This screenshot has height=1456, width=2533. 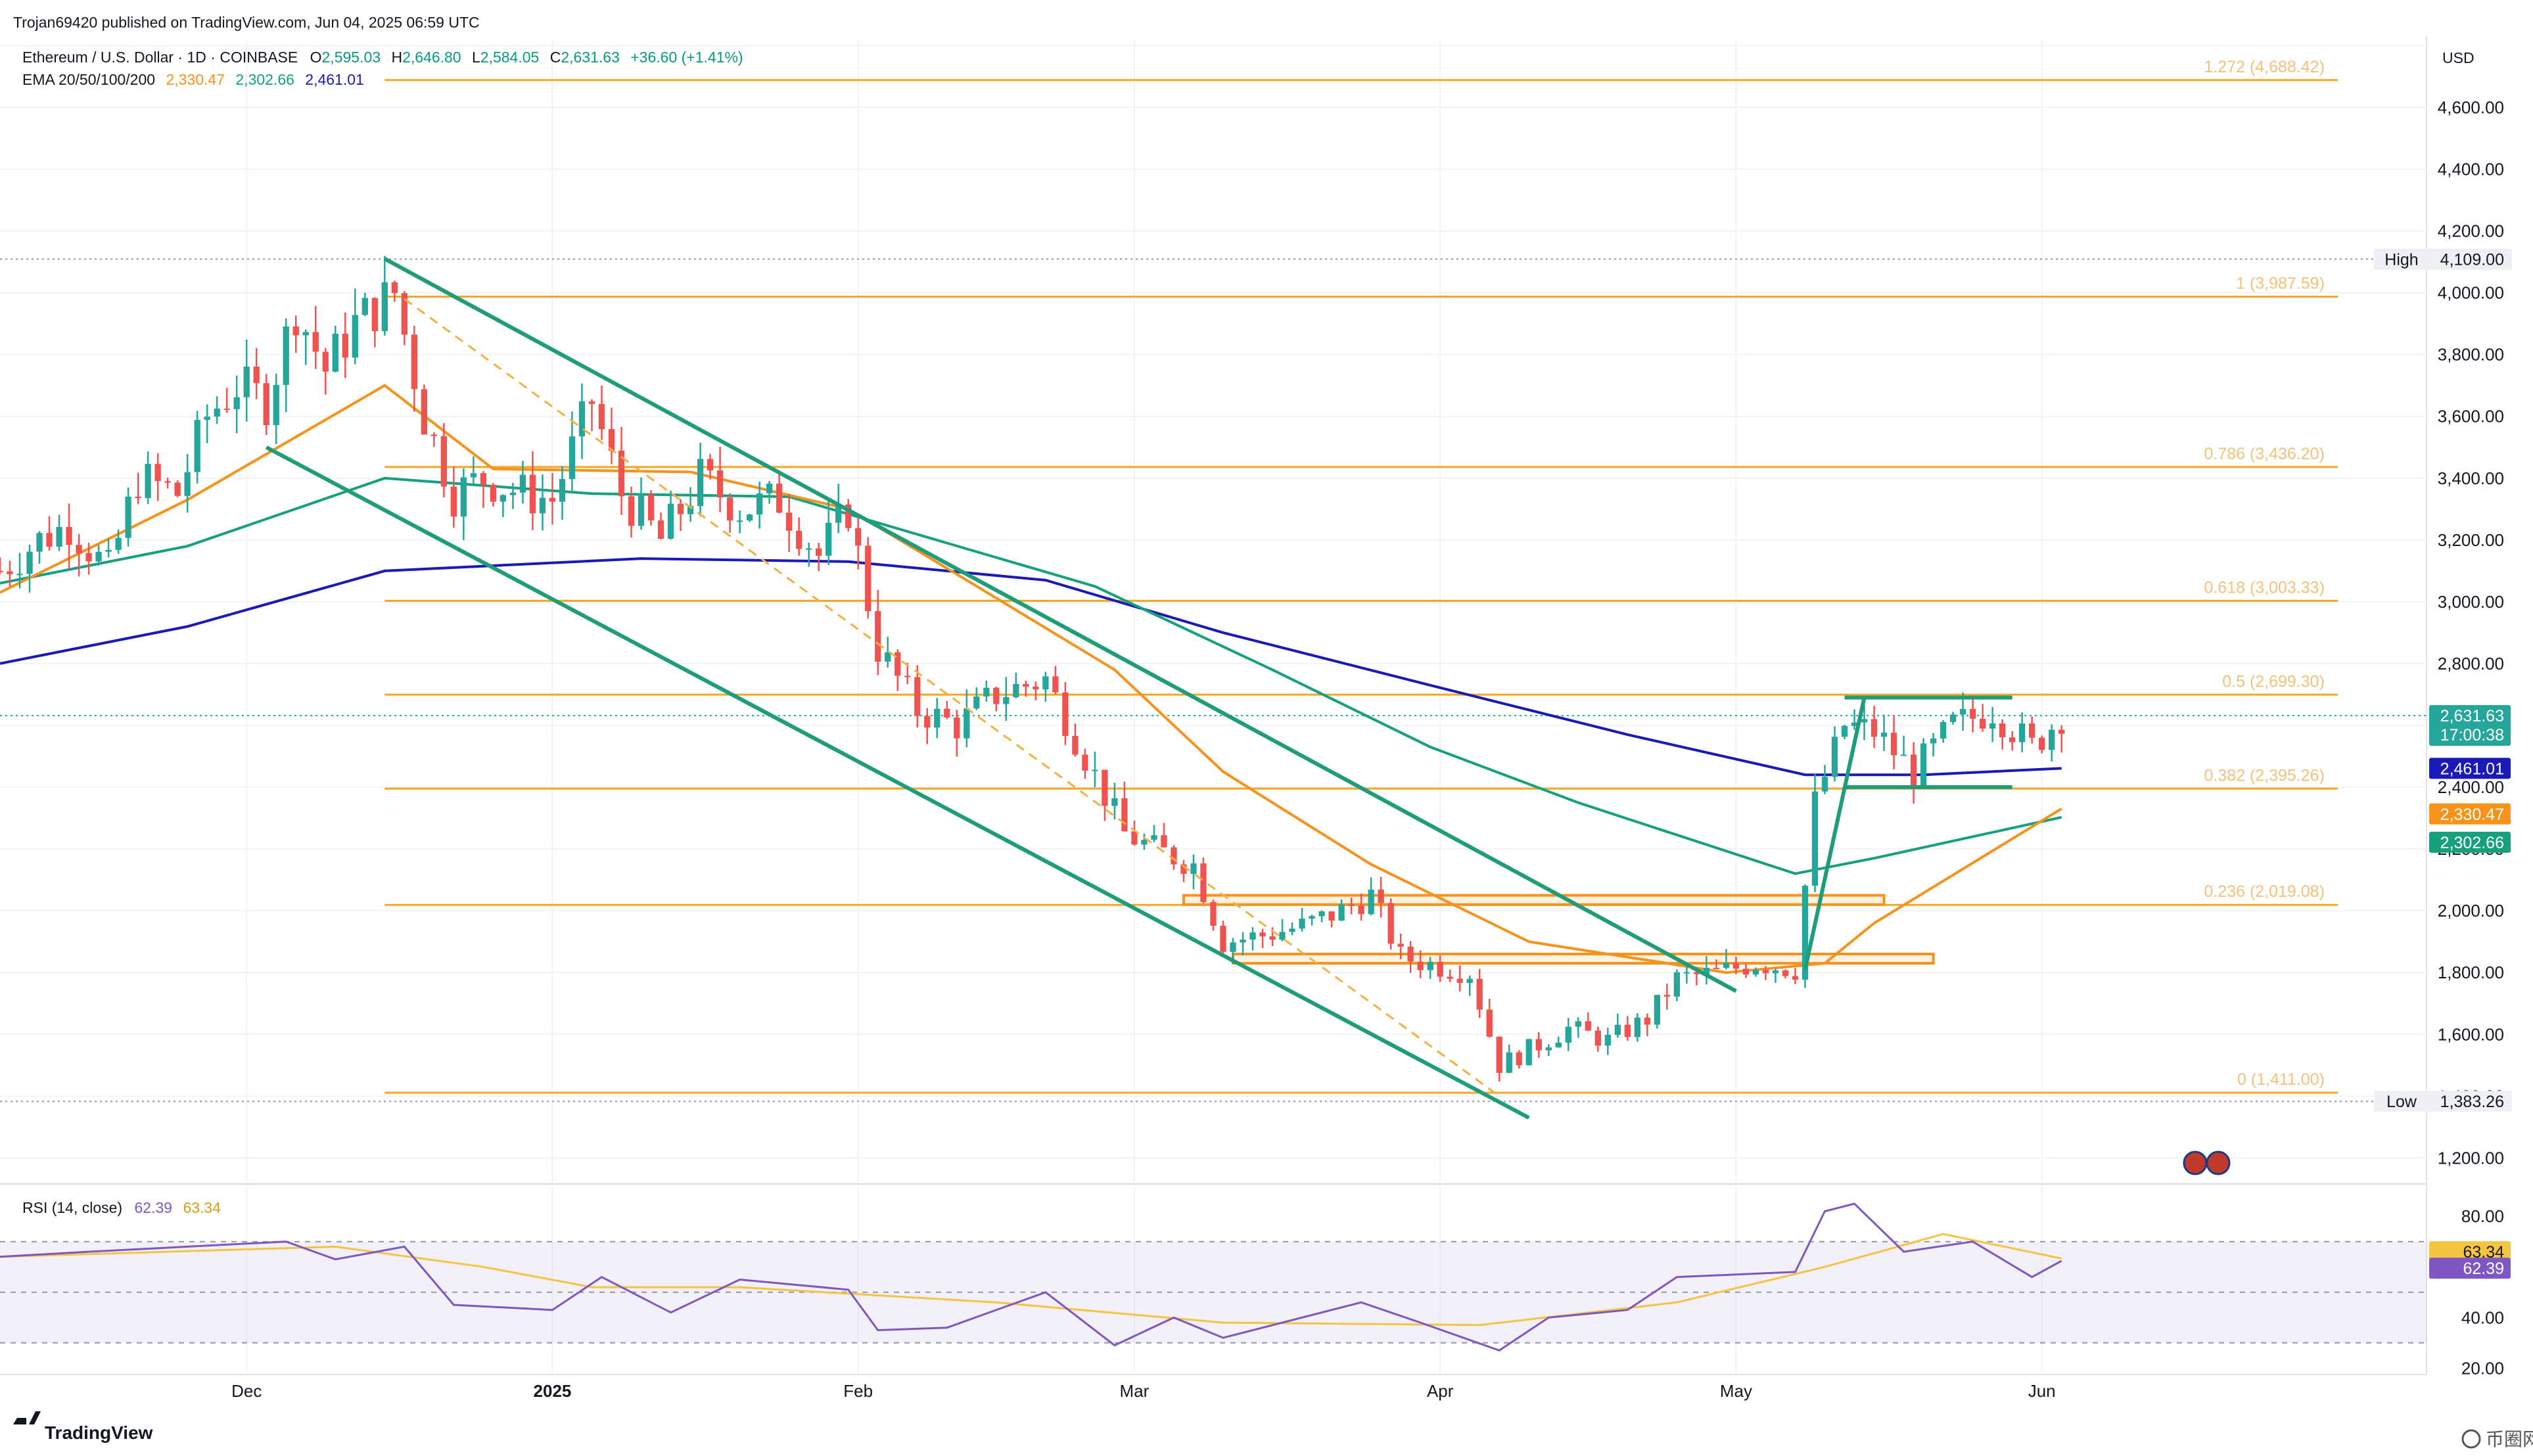 I want to click on current-price-tag-bg, so click(x=2470, y=725).